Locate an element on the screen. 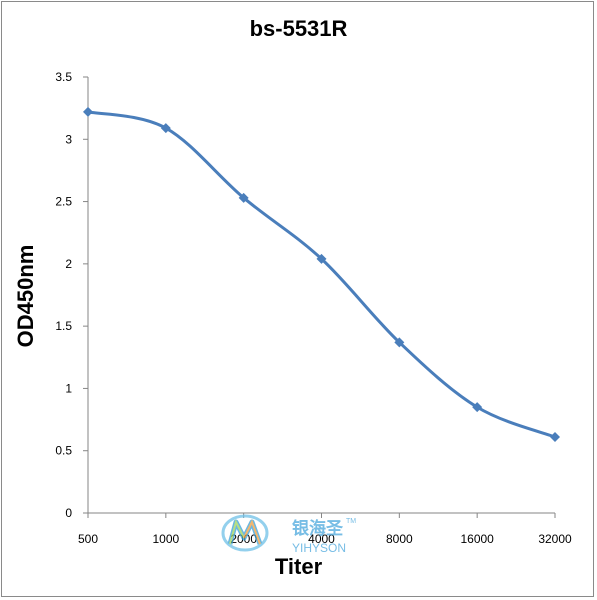 The height and width of the screenshot is (600, 597). watermark-cn-text: 银海圣 is located at coordinates (318, 528).